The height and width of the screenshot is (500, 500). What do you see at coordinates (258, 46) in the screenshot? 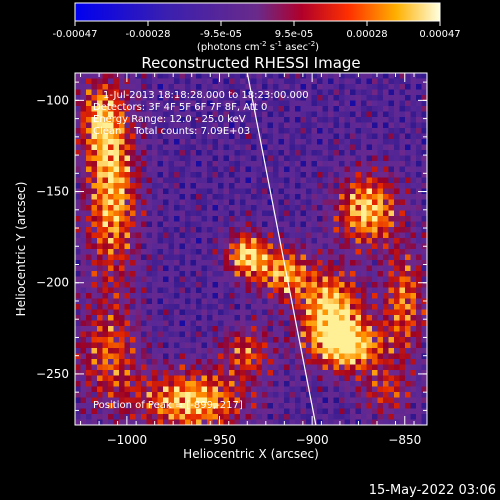
I see `colorbar-unit-label: (photons cm-2 s-1 asec-2)` at bounding box center [258, 46].